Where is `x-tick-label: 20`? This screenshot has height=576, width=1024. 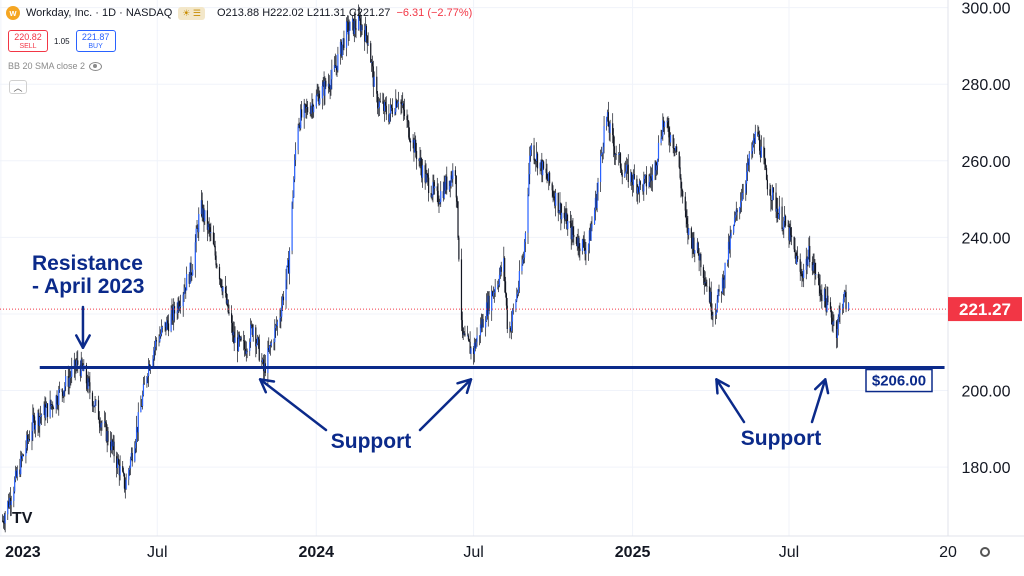 x-tick-label: 20 is located at coordinates (948, 552).